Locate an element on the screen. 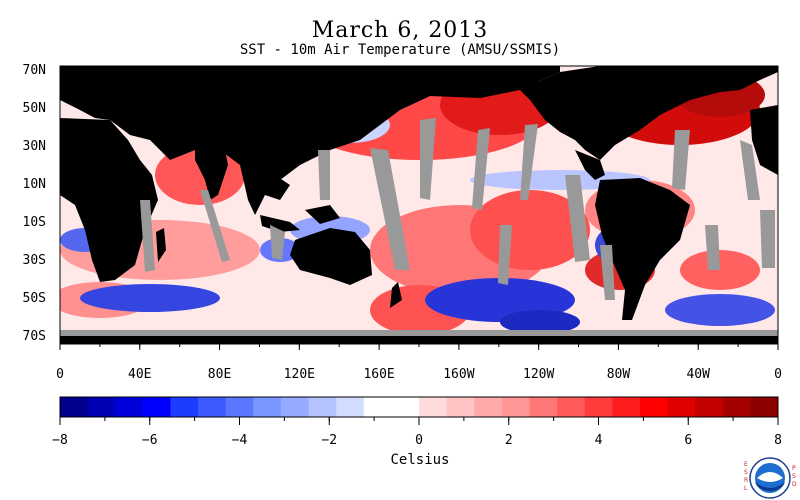 This screenshot has height=500, width=800. colorbar-ticks is located at coordinates (419, 421).